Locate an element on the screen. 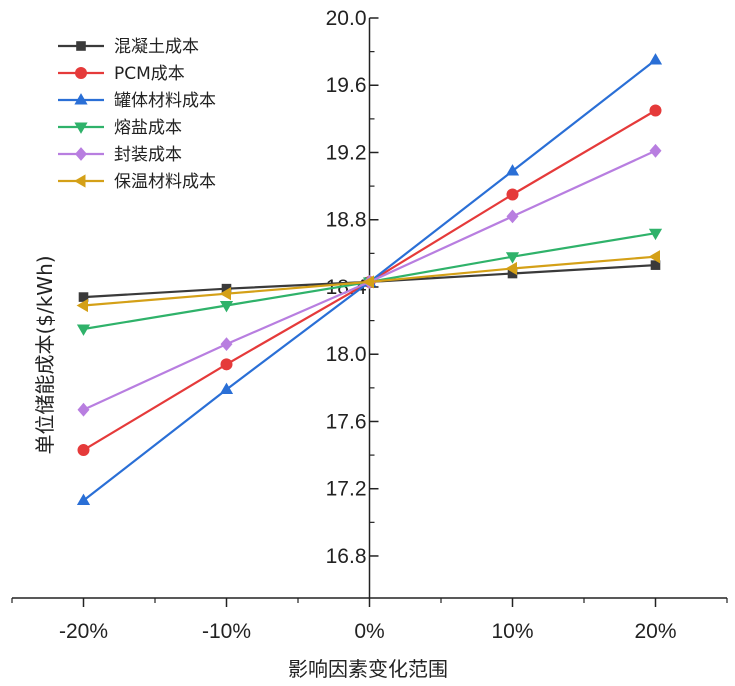 The height and width of the screenshot is (686, 735). x-tick-label: -20% is located at coordinates (83, 631).